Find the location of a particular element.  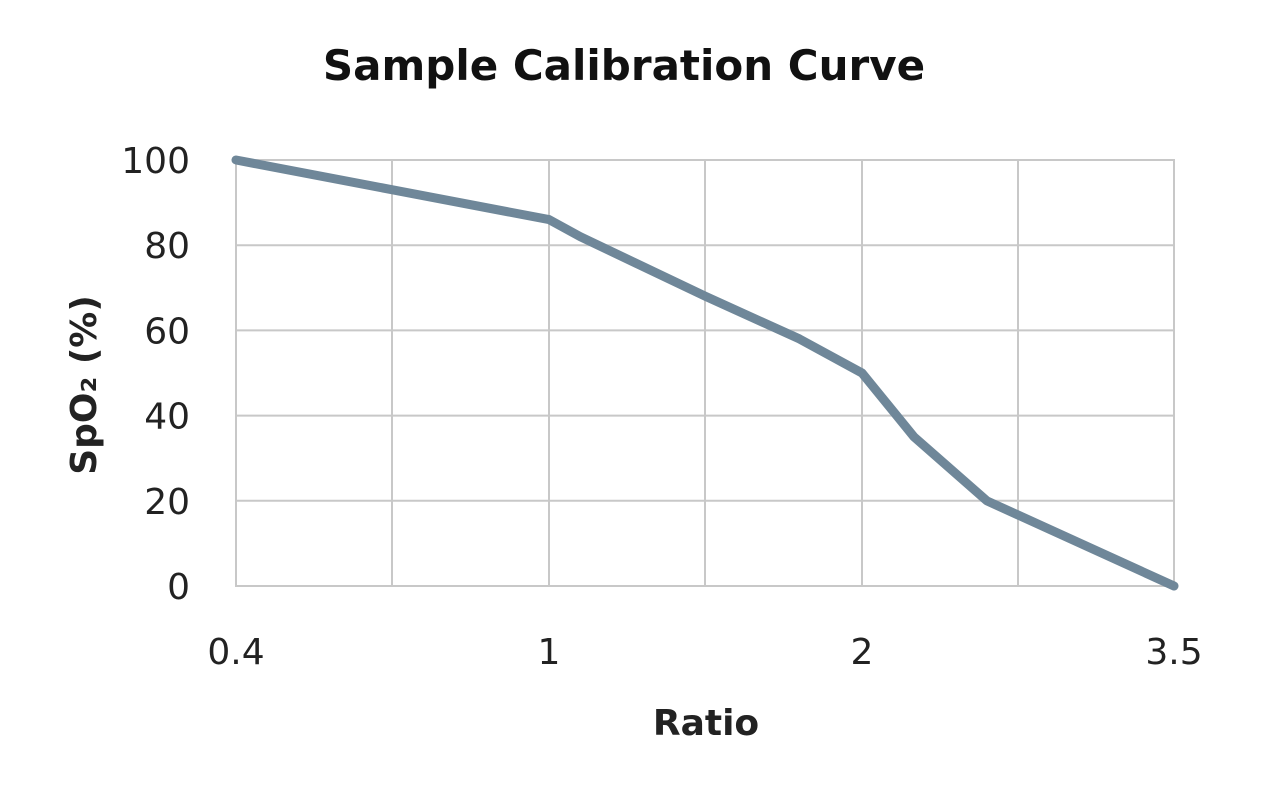

y-axis-ticks: 0 20 40 60 80 100 is located at coordinates (155, 374).